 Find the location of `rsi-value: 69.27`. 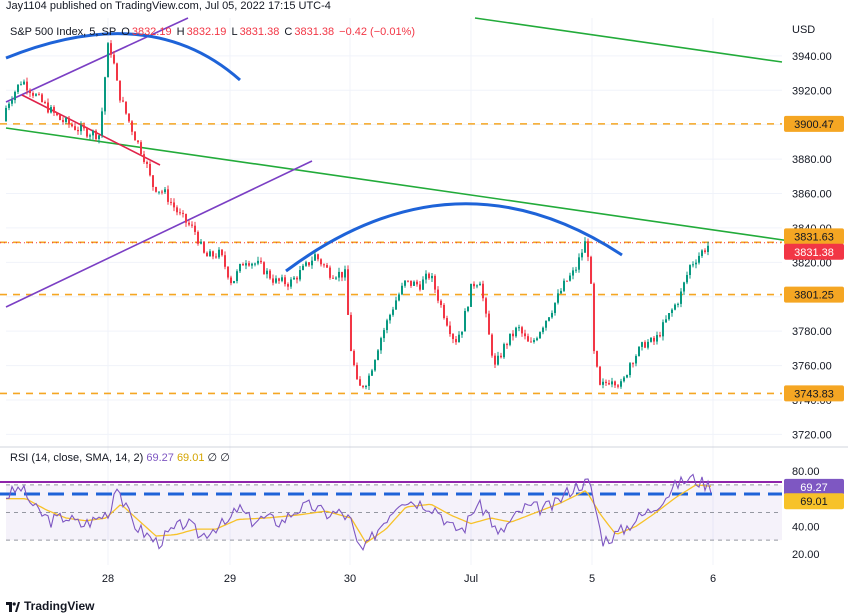

rsi-value: 69.27 is located at coordinates (160, 458).